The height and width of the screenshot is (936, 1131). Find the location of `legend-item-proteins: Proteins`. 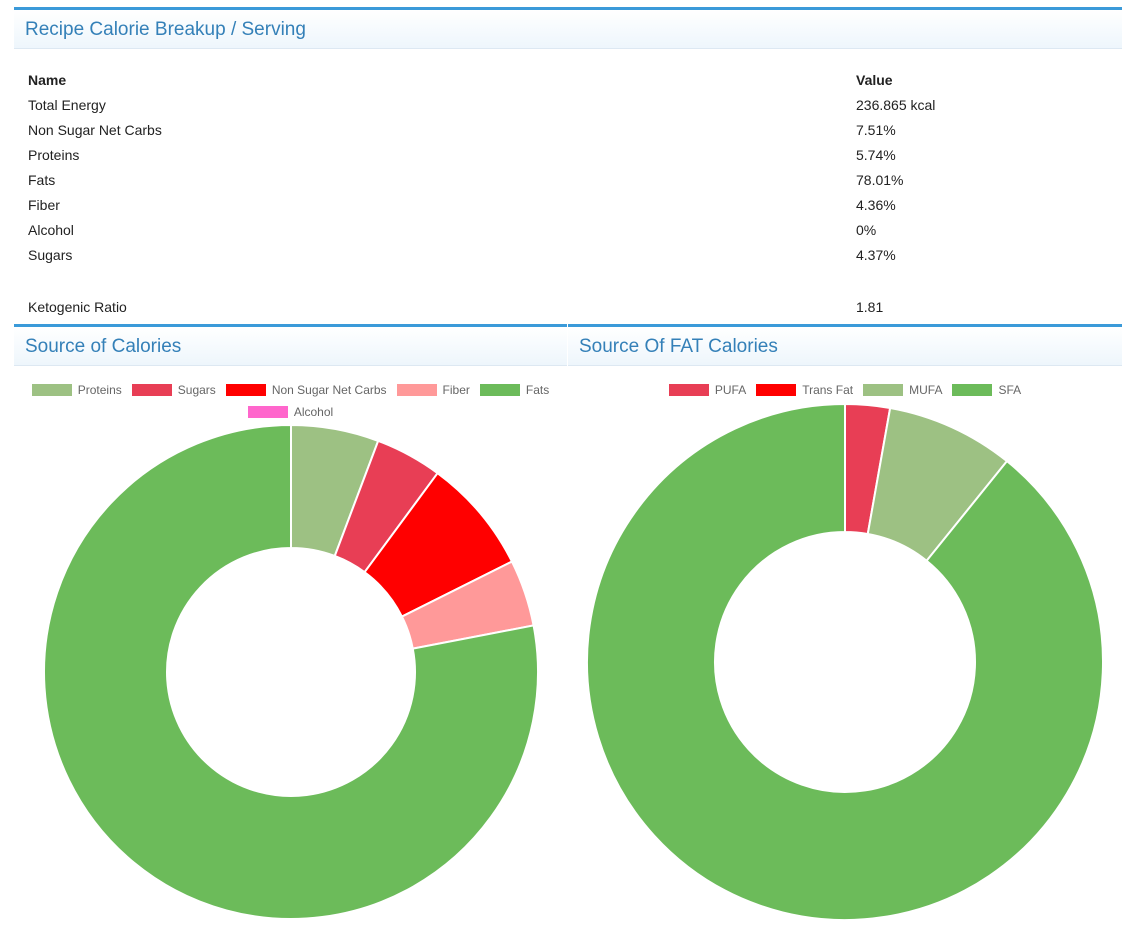

legend-item-proteins: Proteins is located at coordinates (76, 390).